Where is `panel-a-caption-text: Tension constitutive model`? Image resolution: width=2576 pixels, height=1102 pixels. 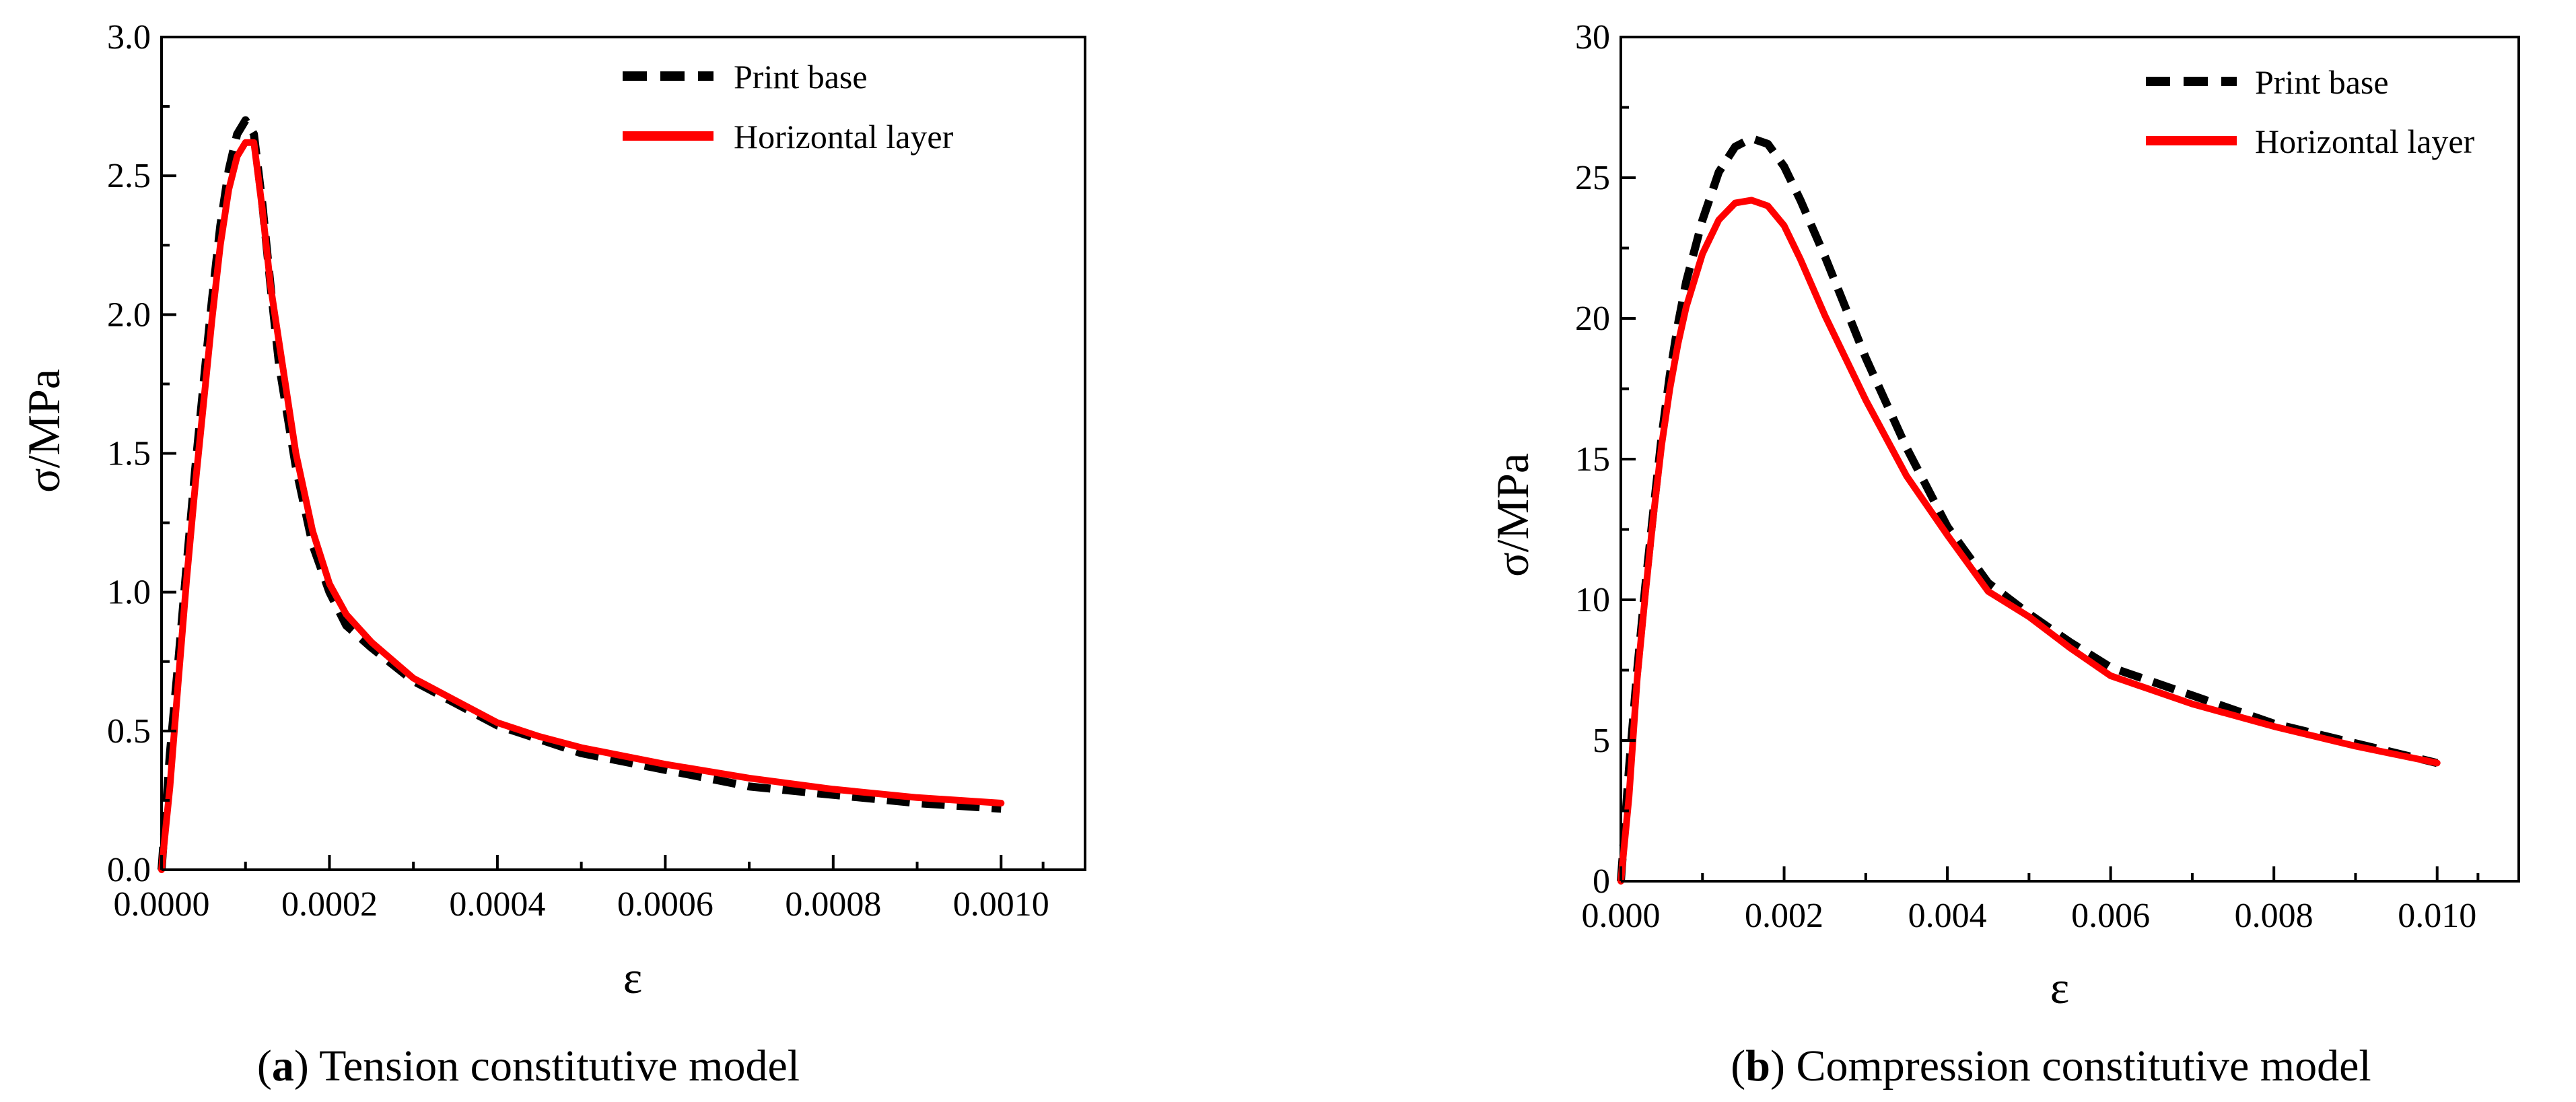 panel-a-caption-text: Tension constitutive model is located at coordinates (559, 1066).